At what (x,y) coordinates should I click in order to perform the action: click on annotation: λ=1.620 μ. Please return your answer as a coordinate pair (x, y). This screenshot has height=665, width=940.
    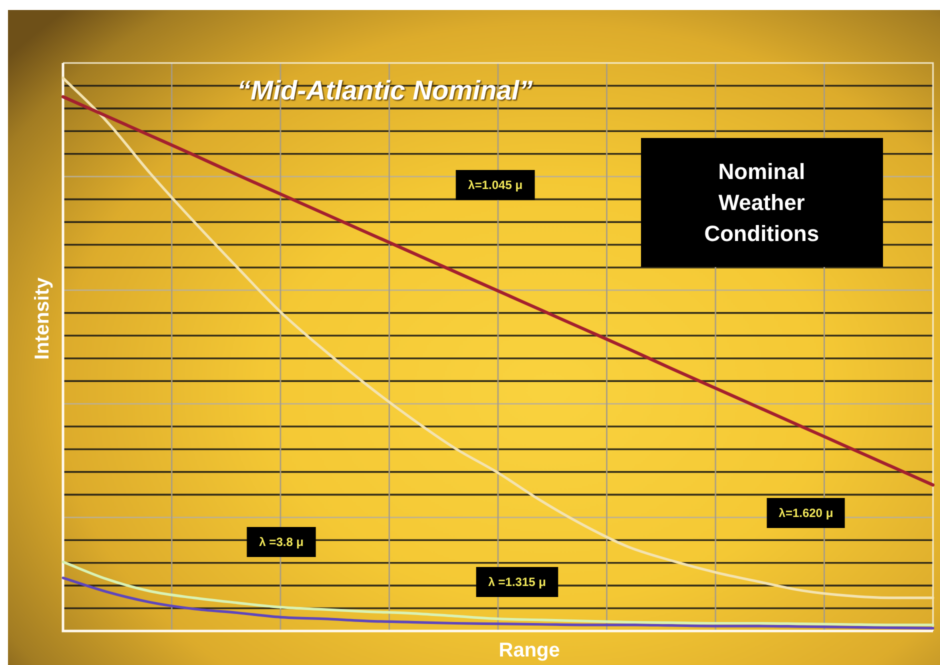
    Looking at the image, I should click on (806, 513).